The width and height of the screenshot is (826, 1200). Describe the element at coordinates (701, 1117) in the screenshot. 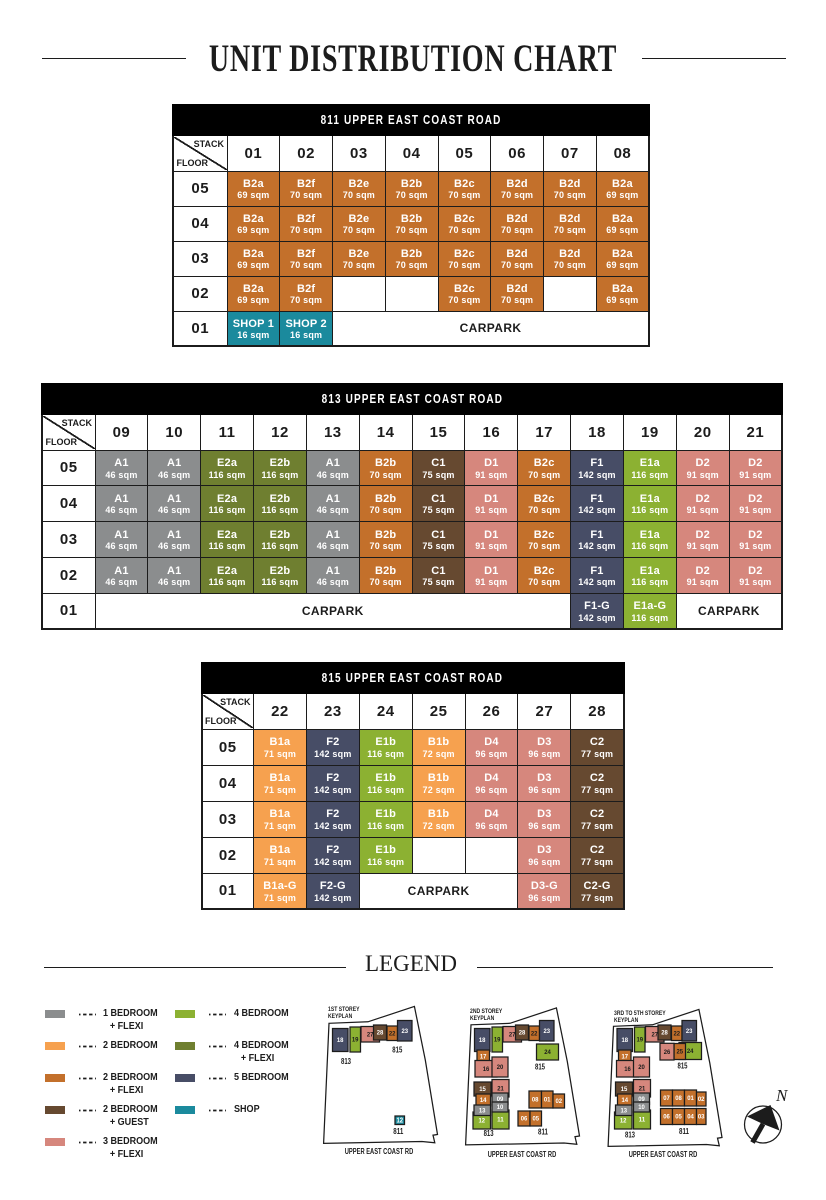

I see `svg-text: 03` at that location.